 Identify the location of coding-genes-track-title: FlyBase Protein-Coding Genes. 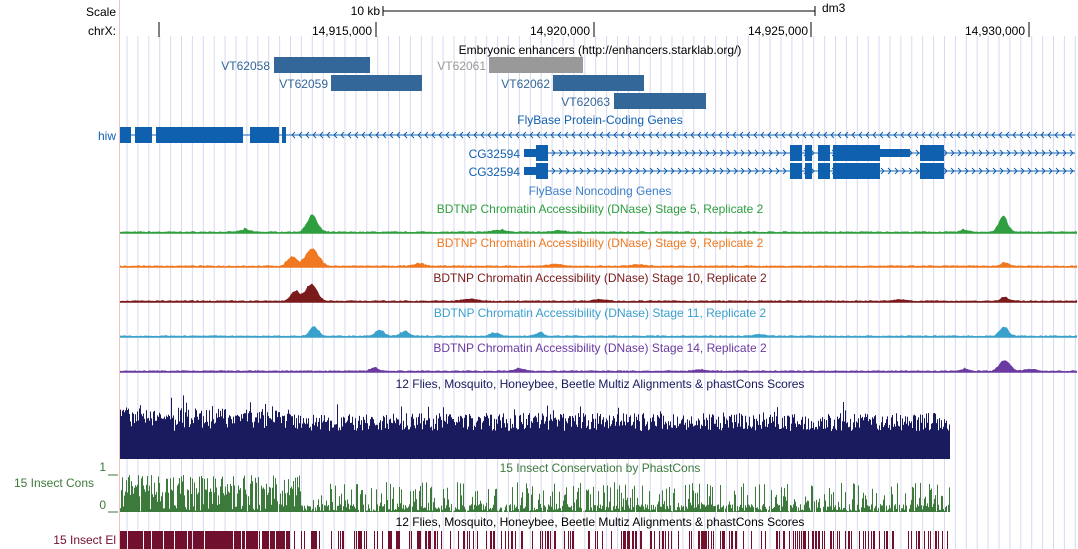
(600, 120).